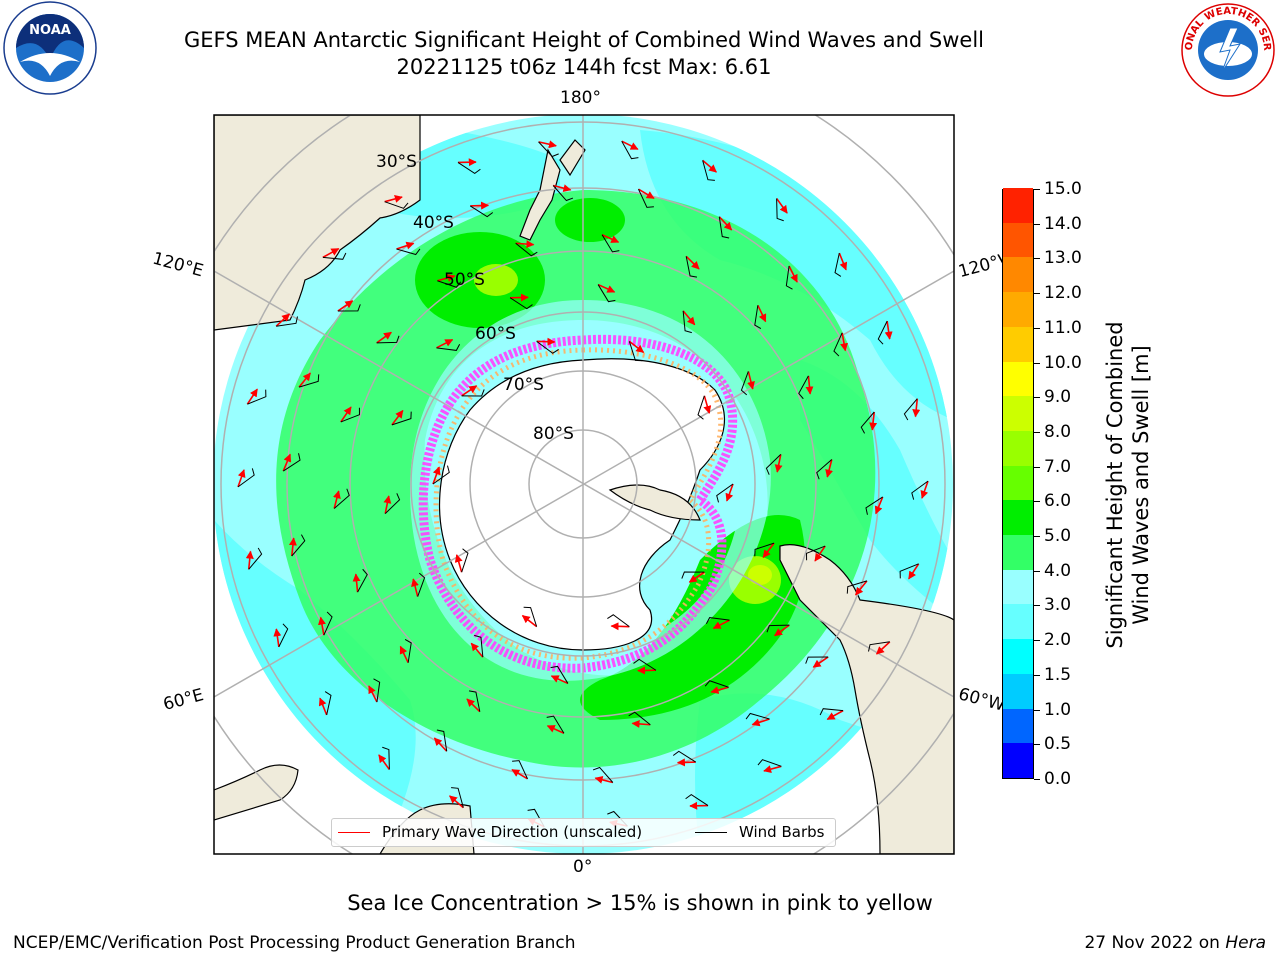 This screenshot has height=960, width=1280. What do you see at coordinates (495, 334) in the screenshot?
I see `lat-label-60s: 60°S` at bounding box center [495, 334].